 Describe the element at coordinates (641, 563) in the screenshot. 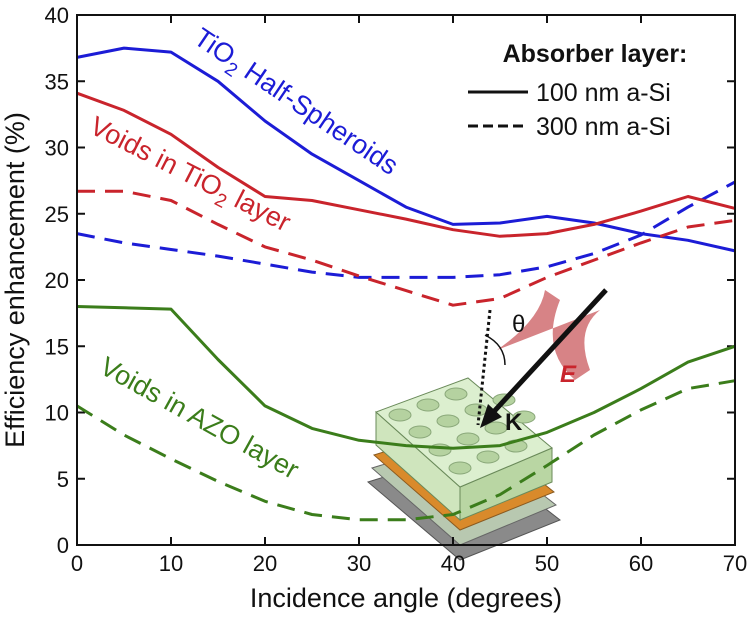

I see `x-tick-label: 60` at that location.